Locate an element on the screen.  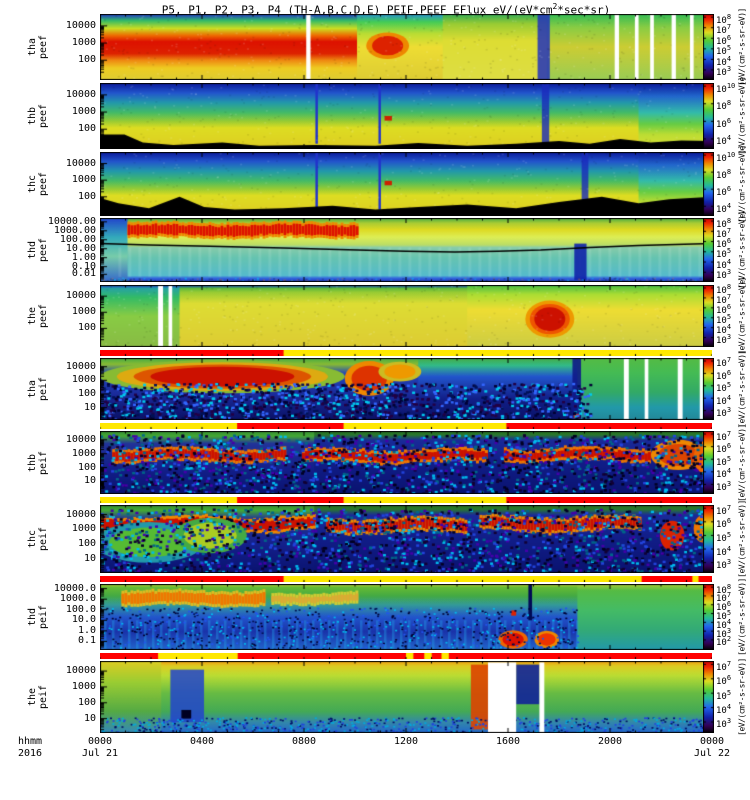
ztick-label-the-peef: 10³ is located at coordinates (724, 340).